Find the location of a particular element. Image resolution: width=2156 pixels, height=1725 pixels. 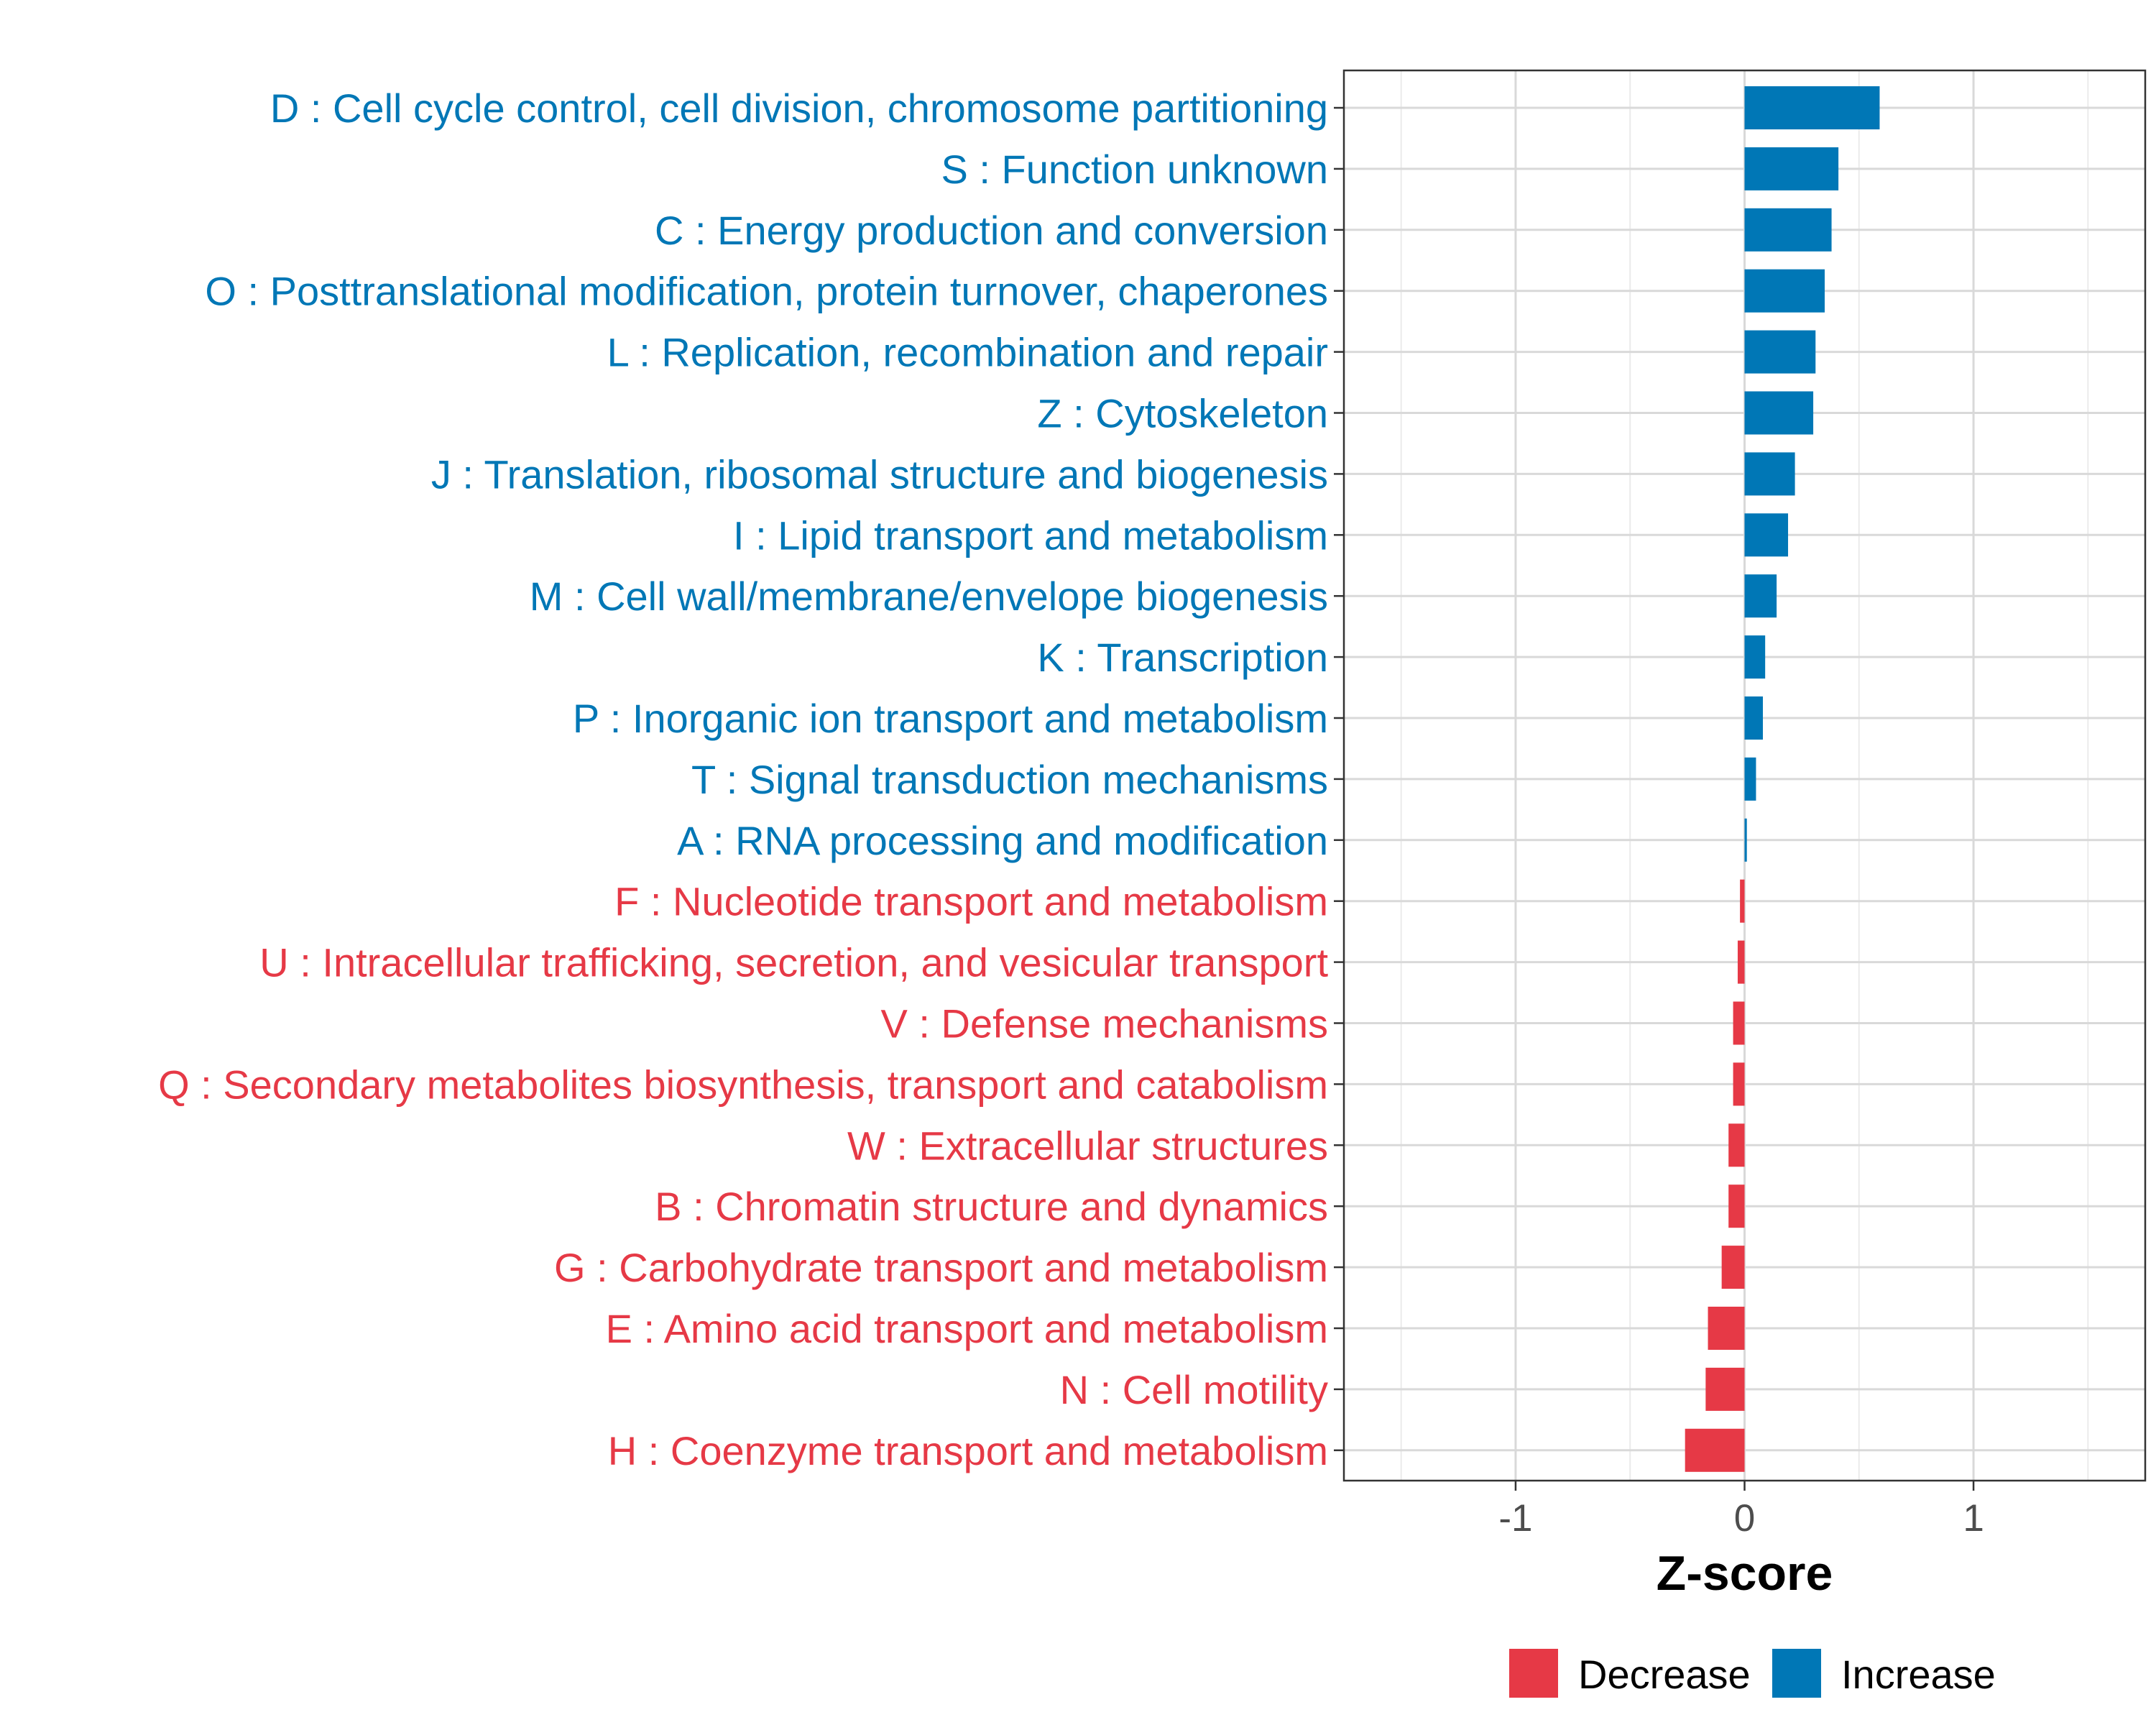

category-label: F : Nucleotide transport and metabolism is located at coordinates (971, 901).